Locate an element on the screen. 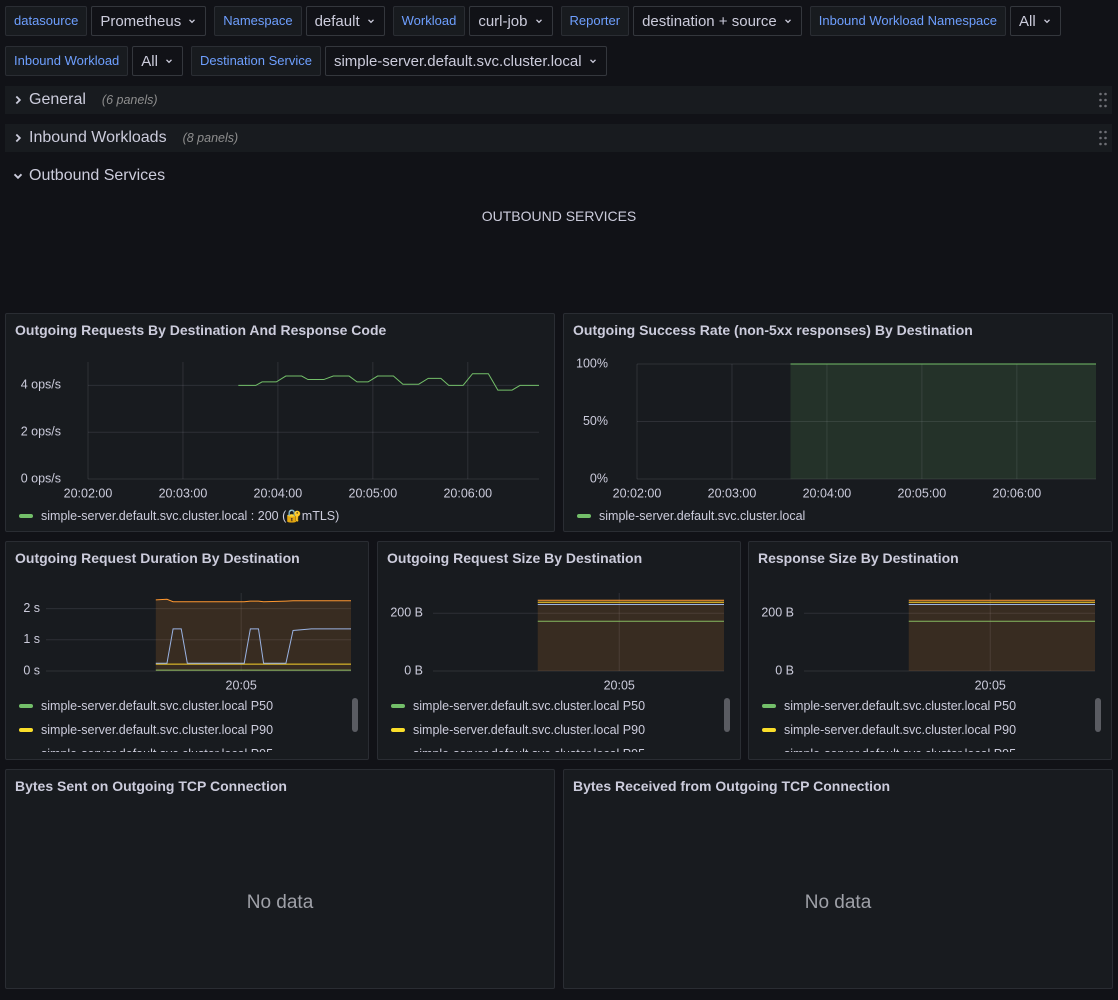  x-tick-label: 20:06:00 is located at coordinates (1017, 493).